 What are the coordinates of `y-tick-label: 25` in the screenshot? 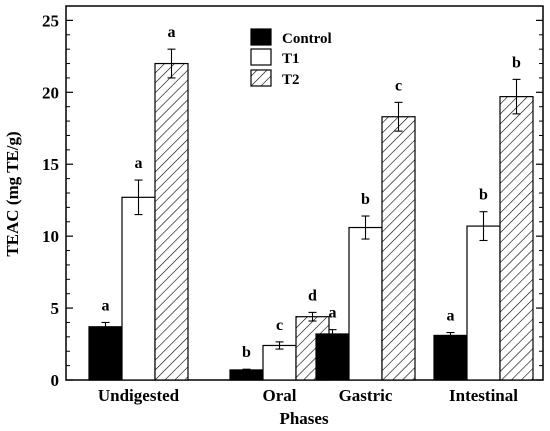 It's located at (50, 20).